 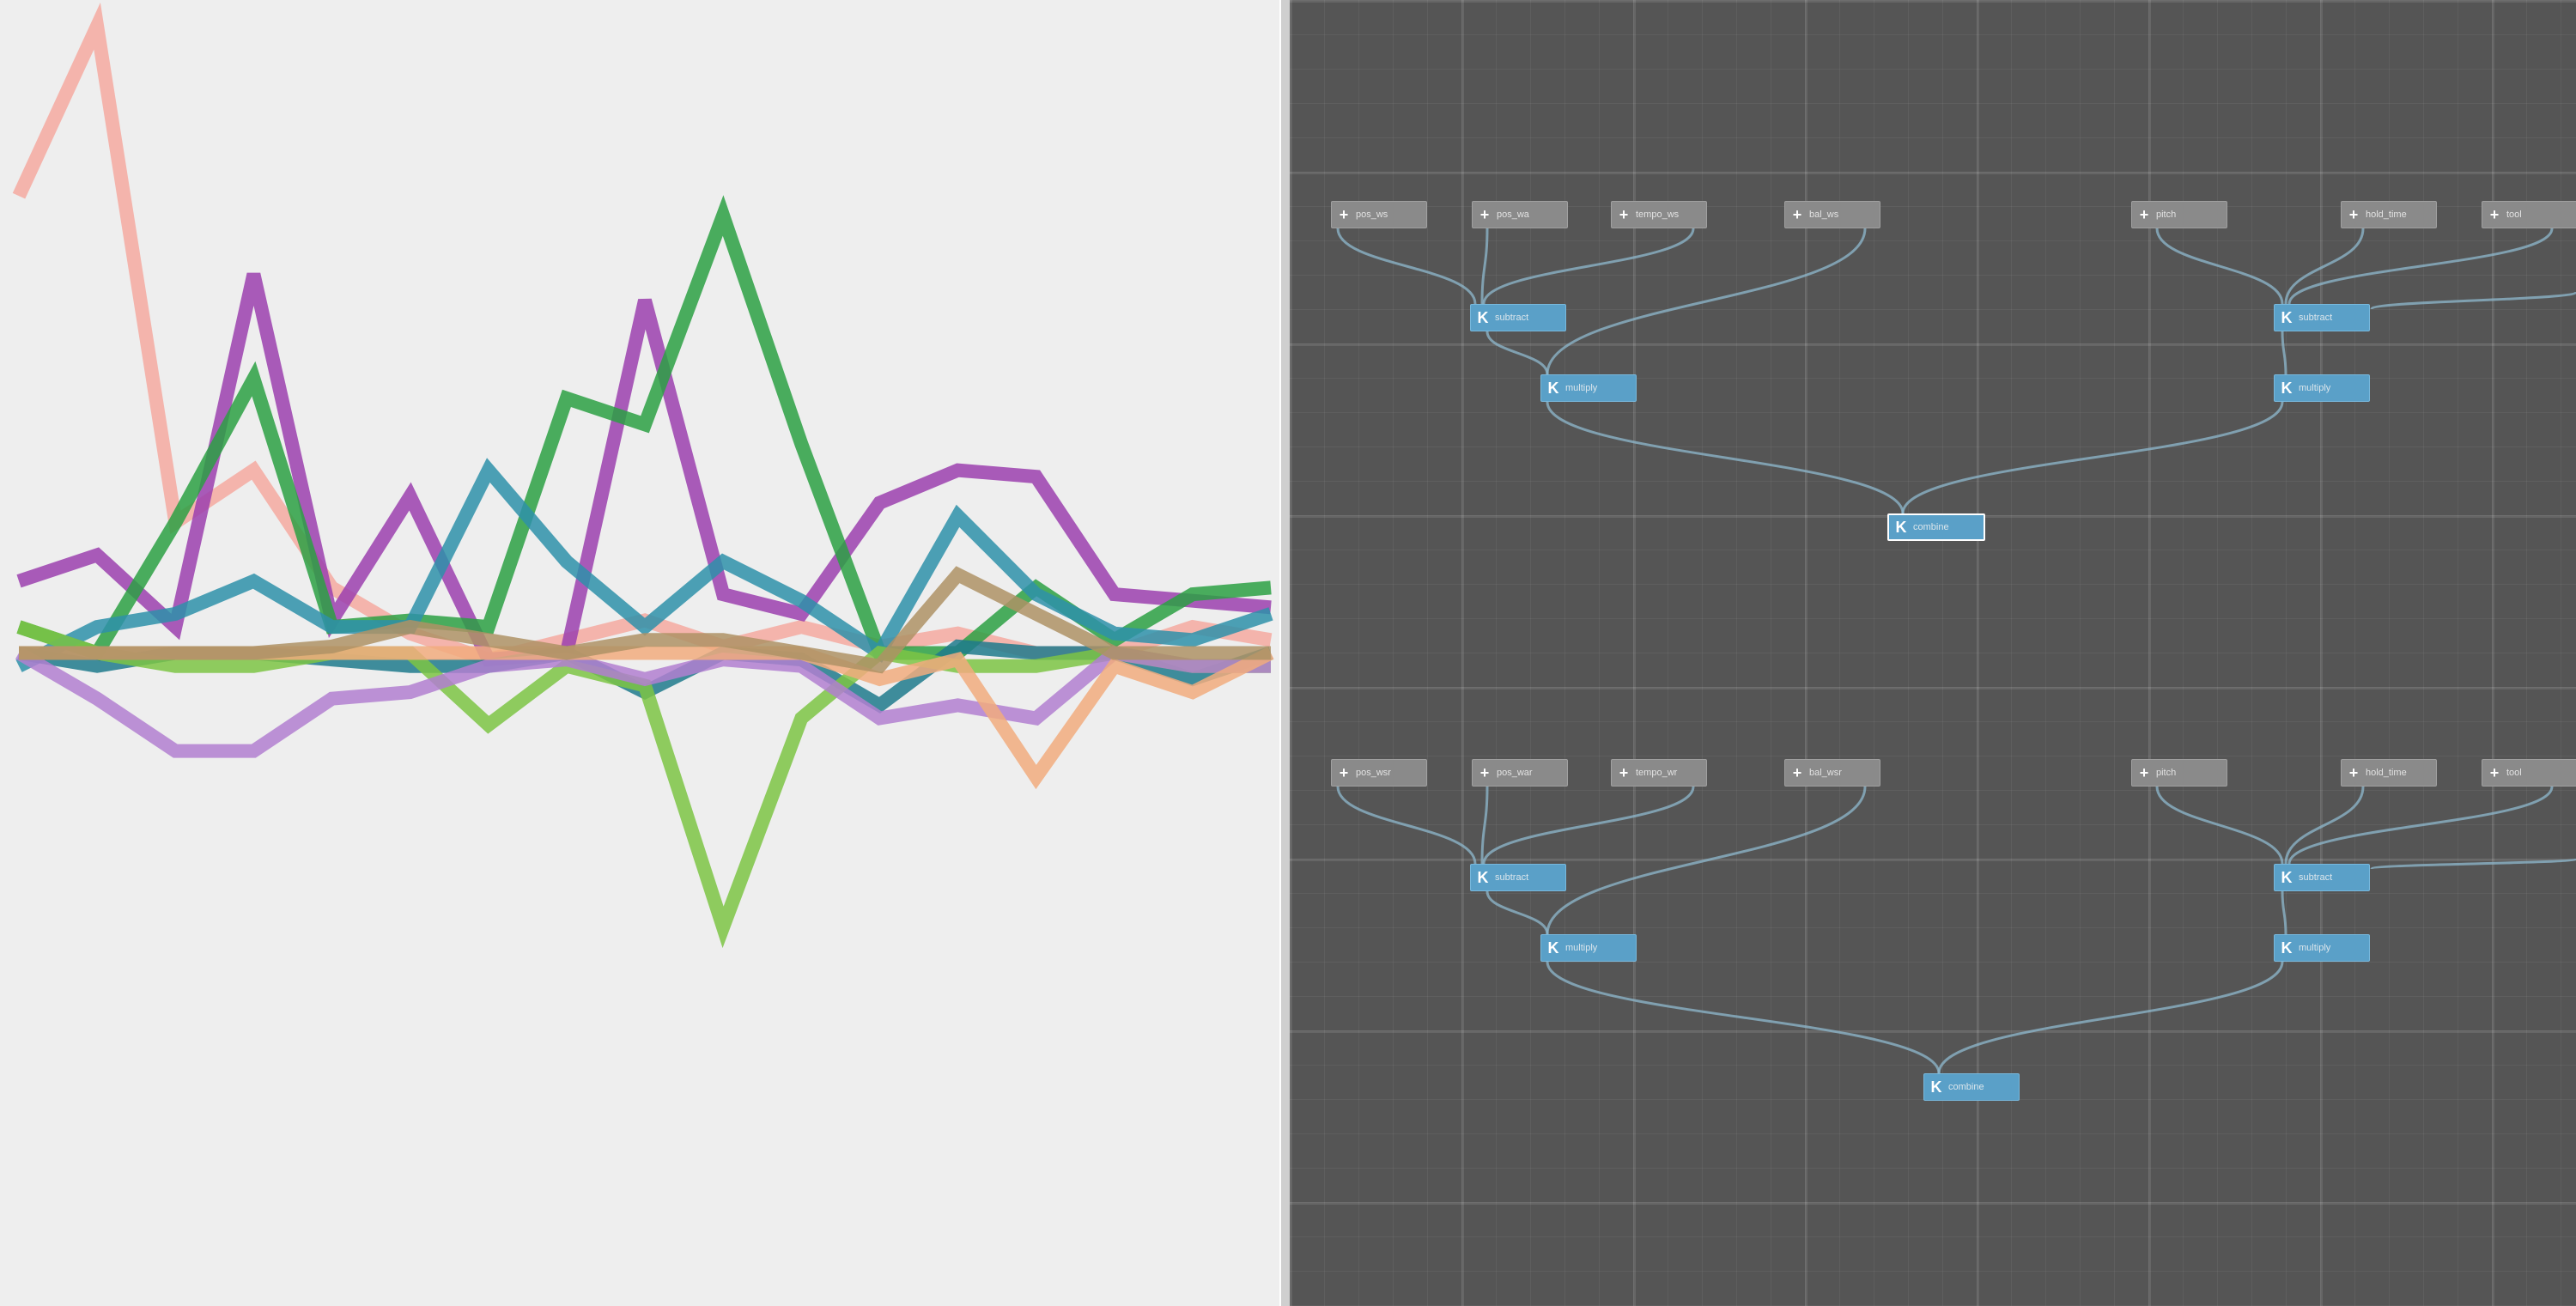 I want to click on node-label: pos_war, so click(x=1515, y=773).